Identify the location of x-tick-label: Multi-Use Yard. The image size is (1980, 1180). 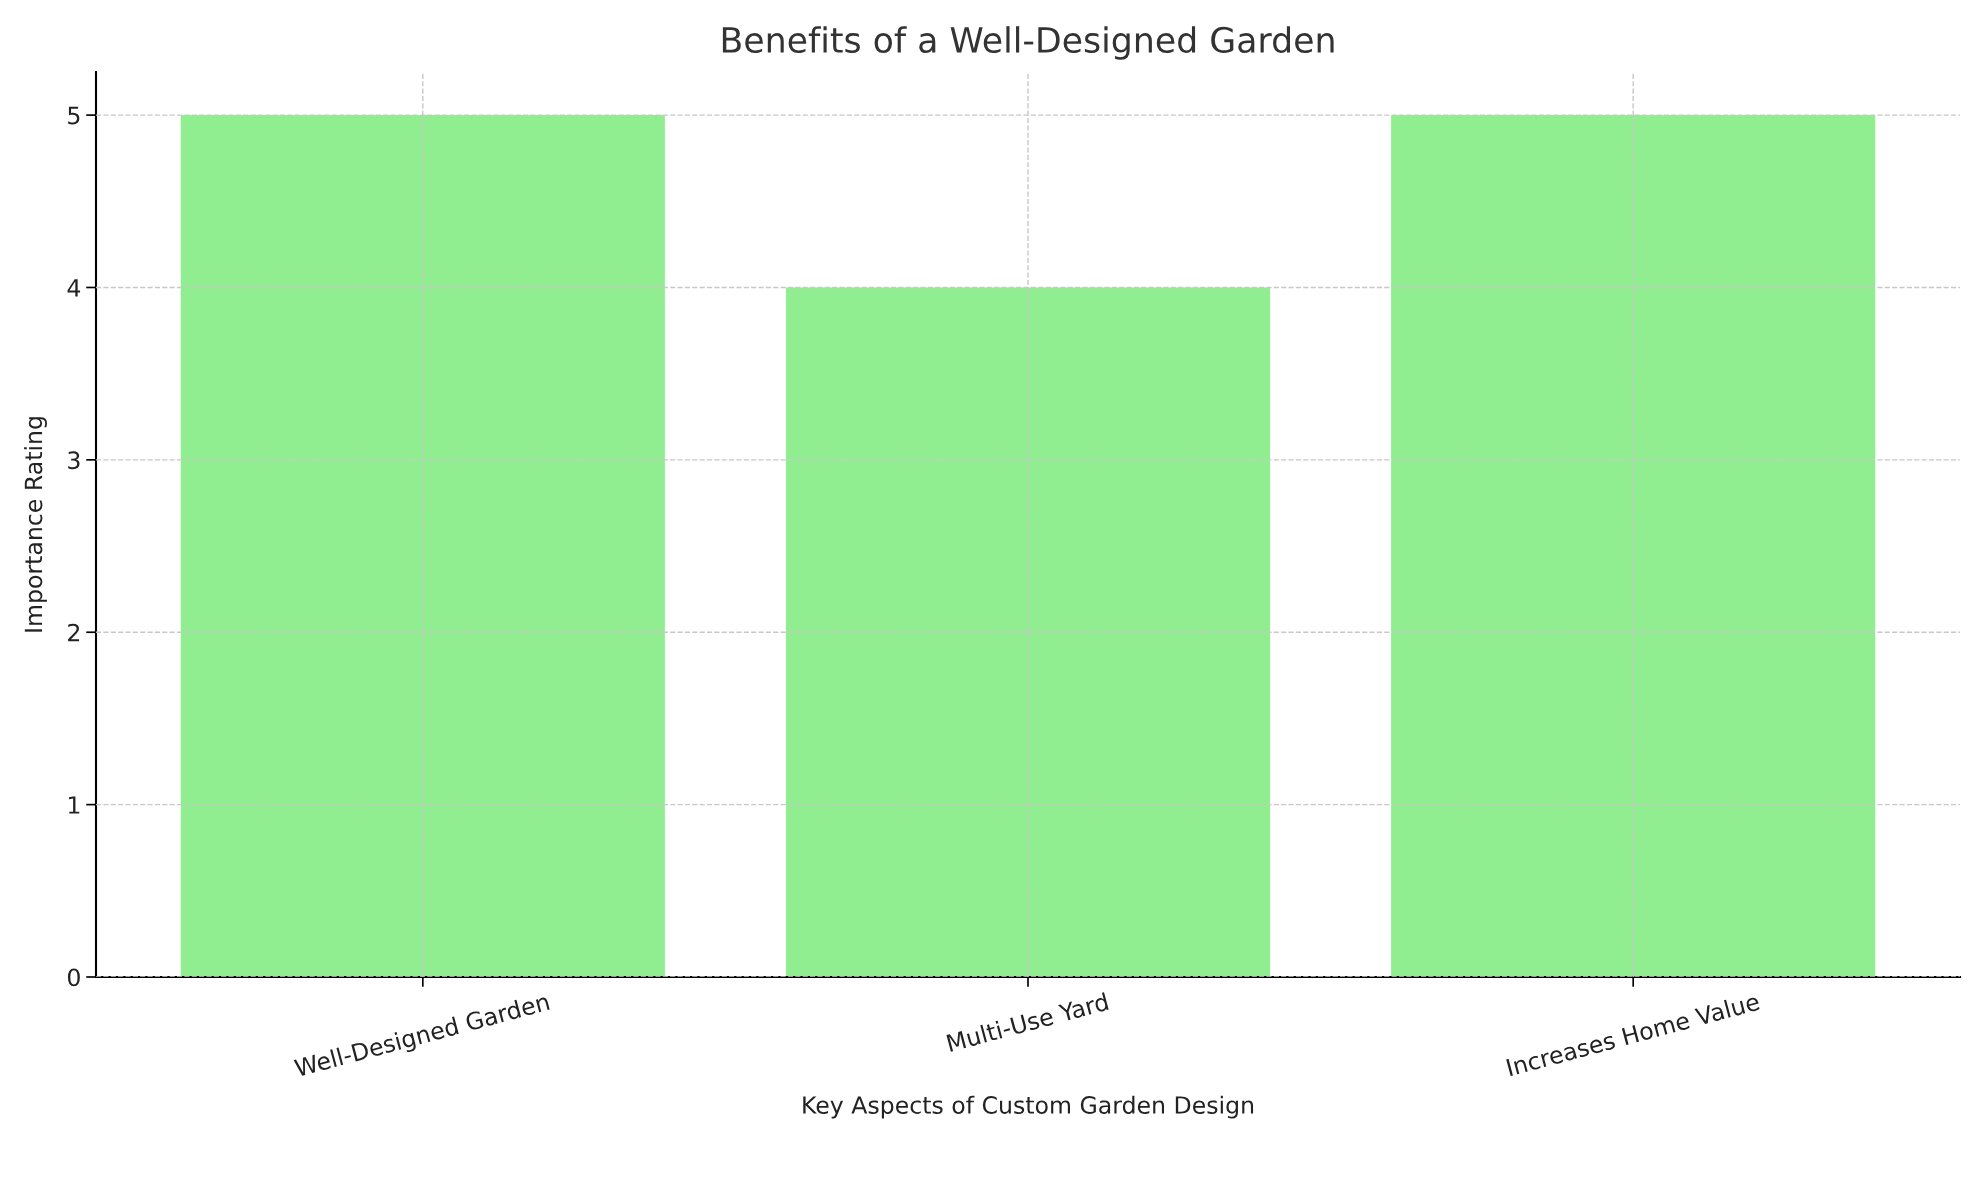
(1027, 1022).